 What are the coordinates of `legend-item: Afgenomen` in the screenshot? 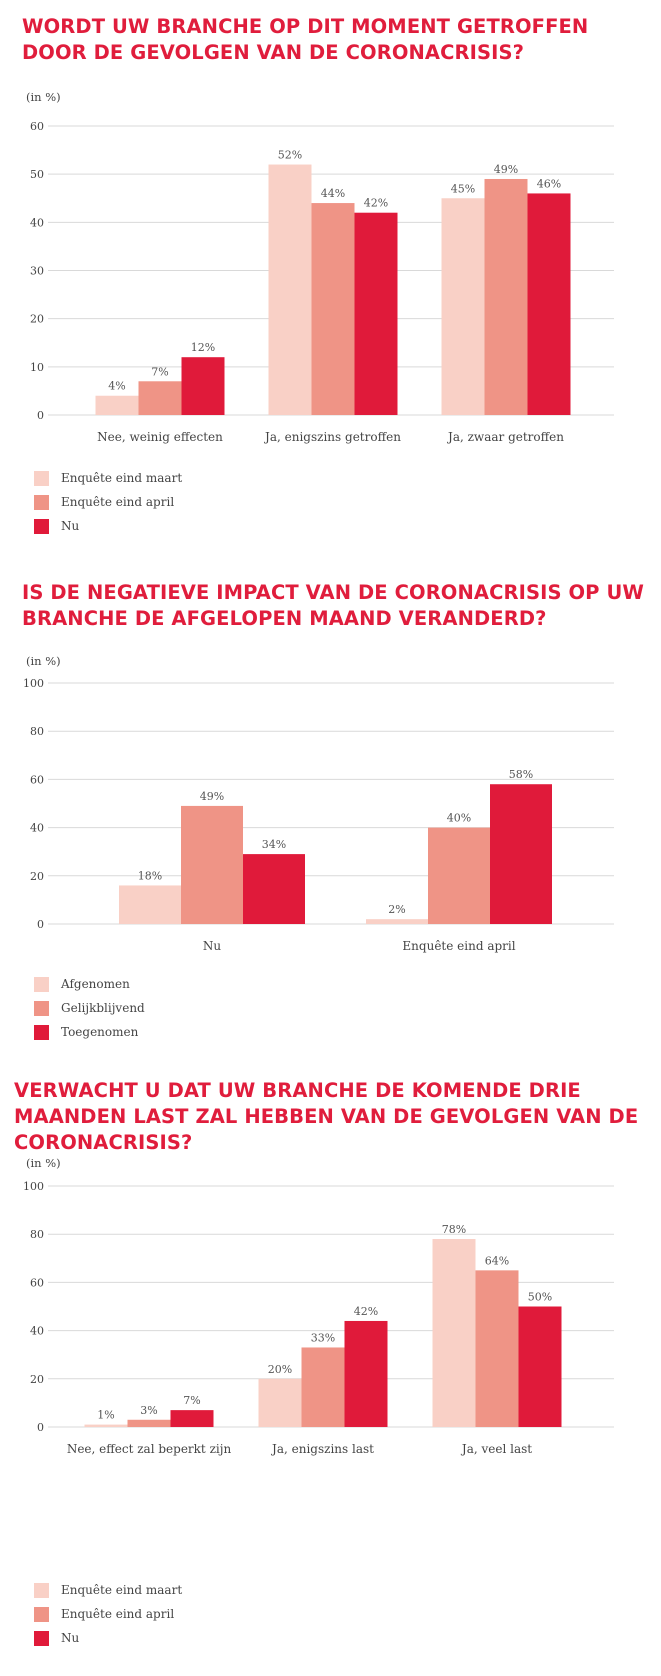 It's located at (89, 984).